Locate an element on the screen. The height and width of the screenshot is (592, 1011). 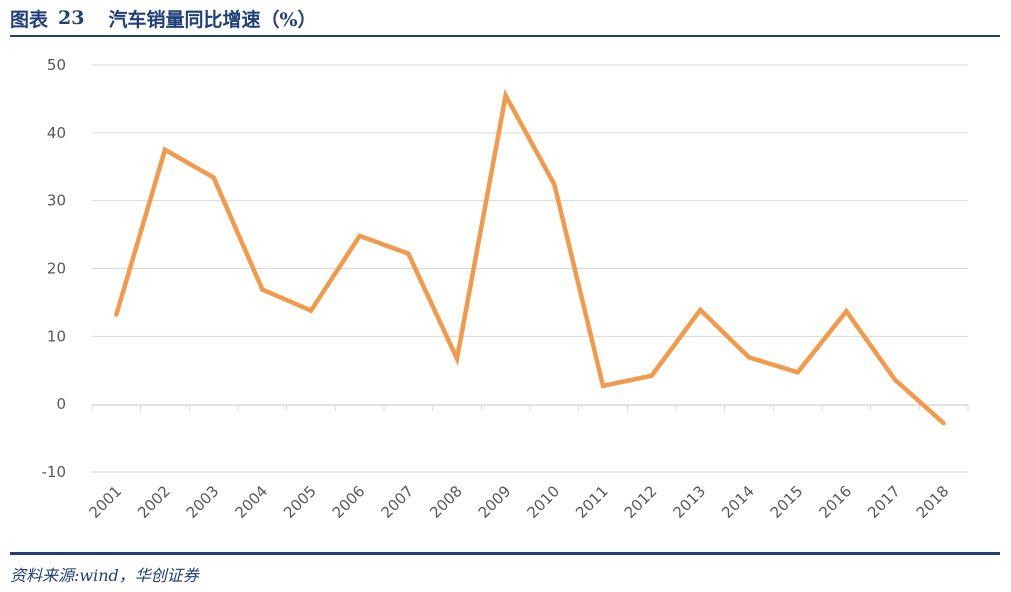
y-tick-label: 10 is located at coordinates (56, 336).